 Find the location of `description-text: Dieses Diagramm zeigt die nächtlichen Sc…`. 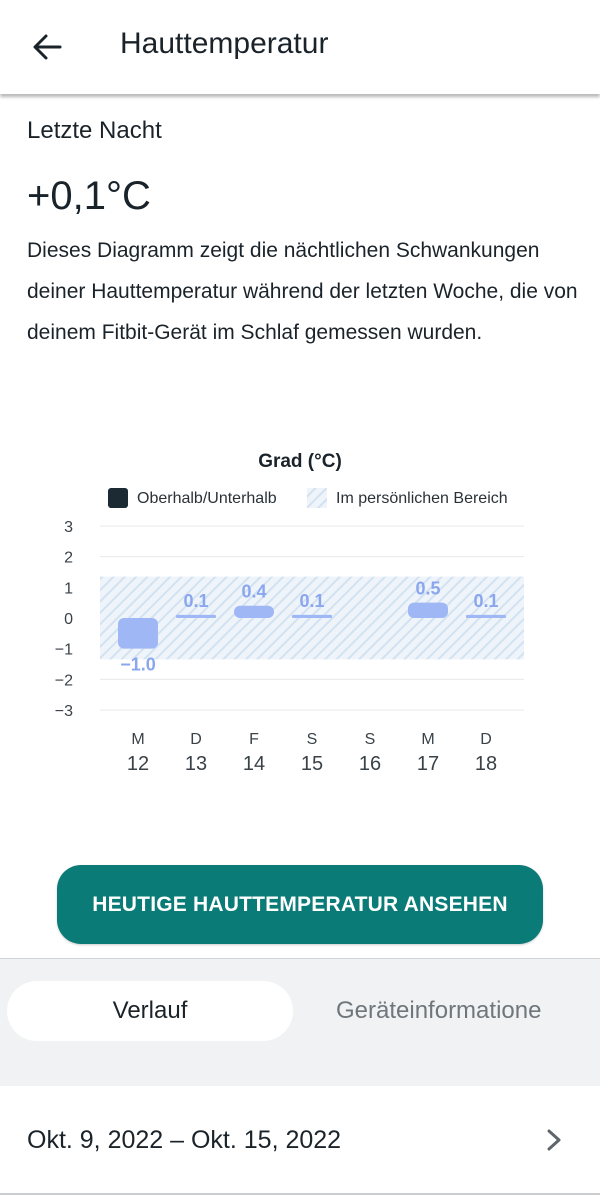

description-text: Dieses Diagramm zeigt die nächtlichen Sc… is located at coordinates (302, 291).